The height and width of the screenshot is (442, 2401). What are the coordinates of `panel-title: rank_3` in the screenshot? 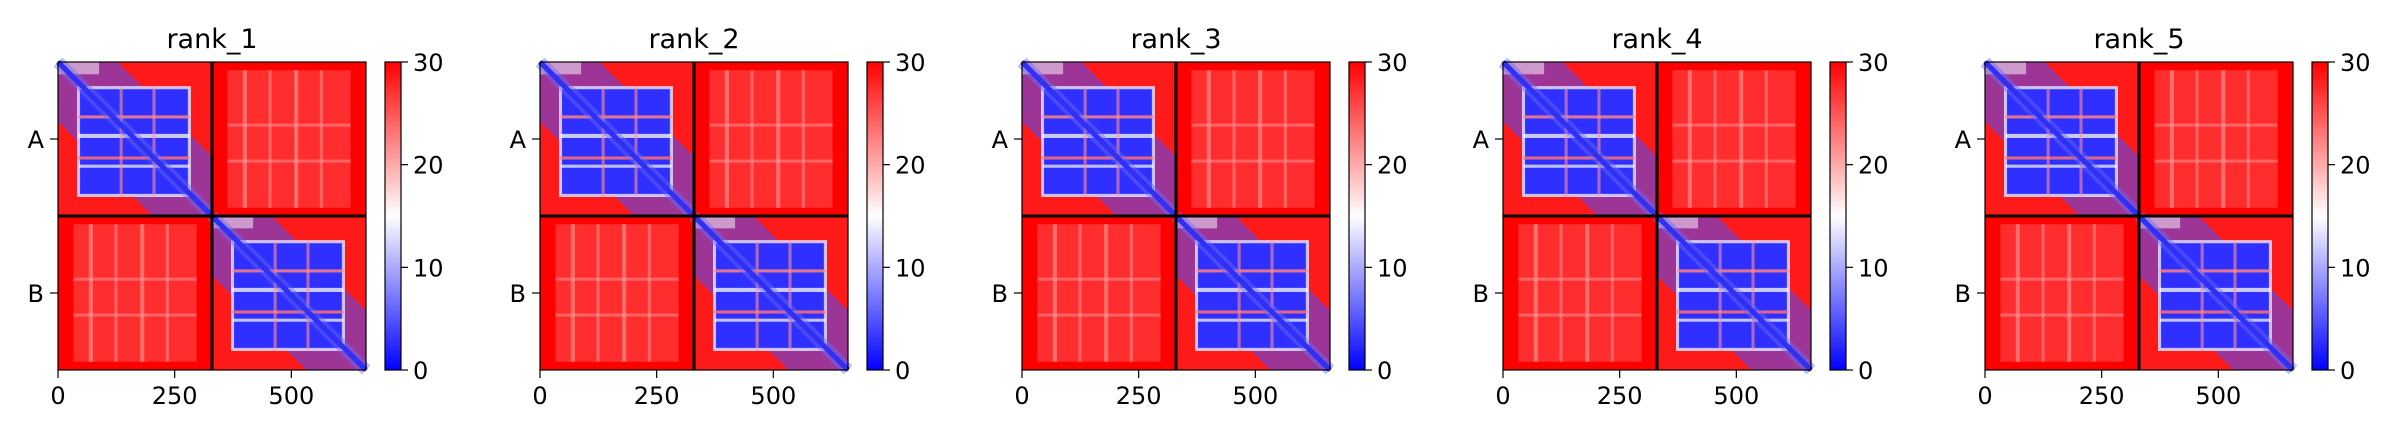 It's located at (1175, 39).